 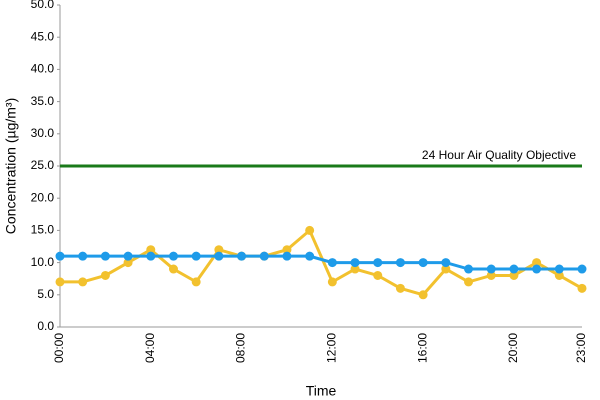 I want to click on y-tick-label: 25.0, so click(x=43, y=165).